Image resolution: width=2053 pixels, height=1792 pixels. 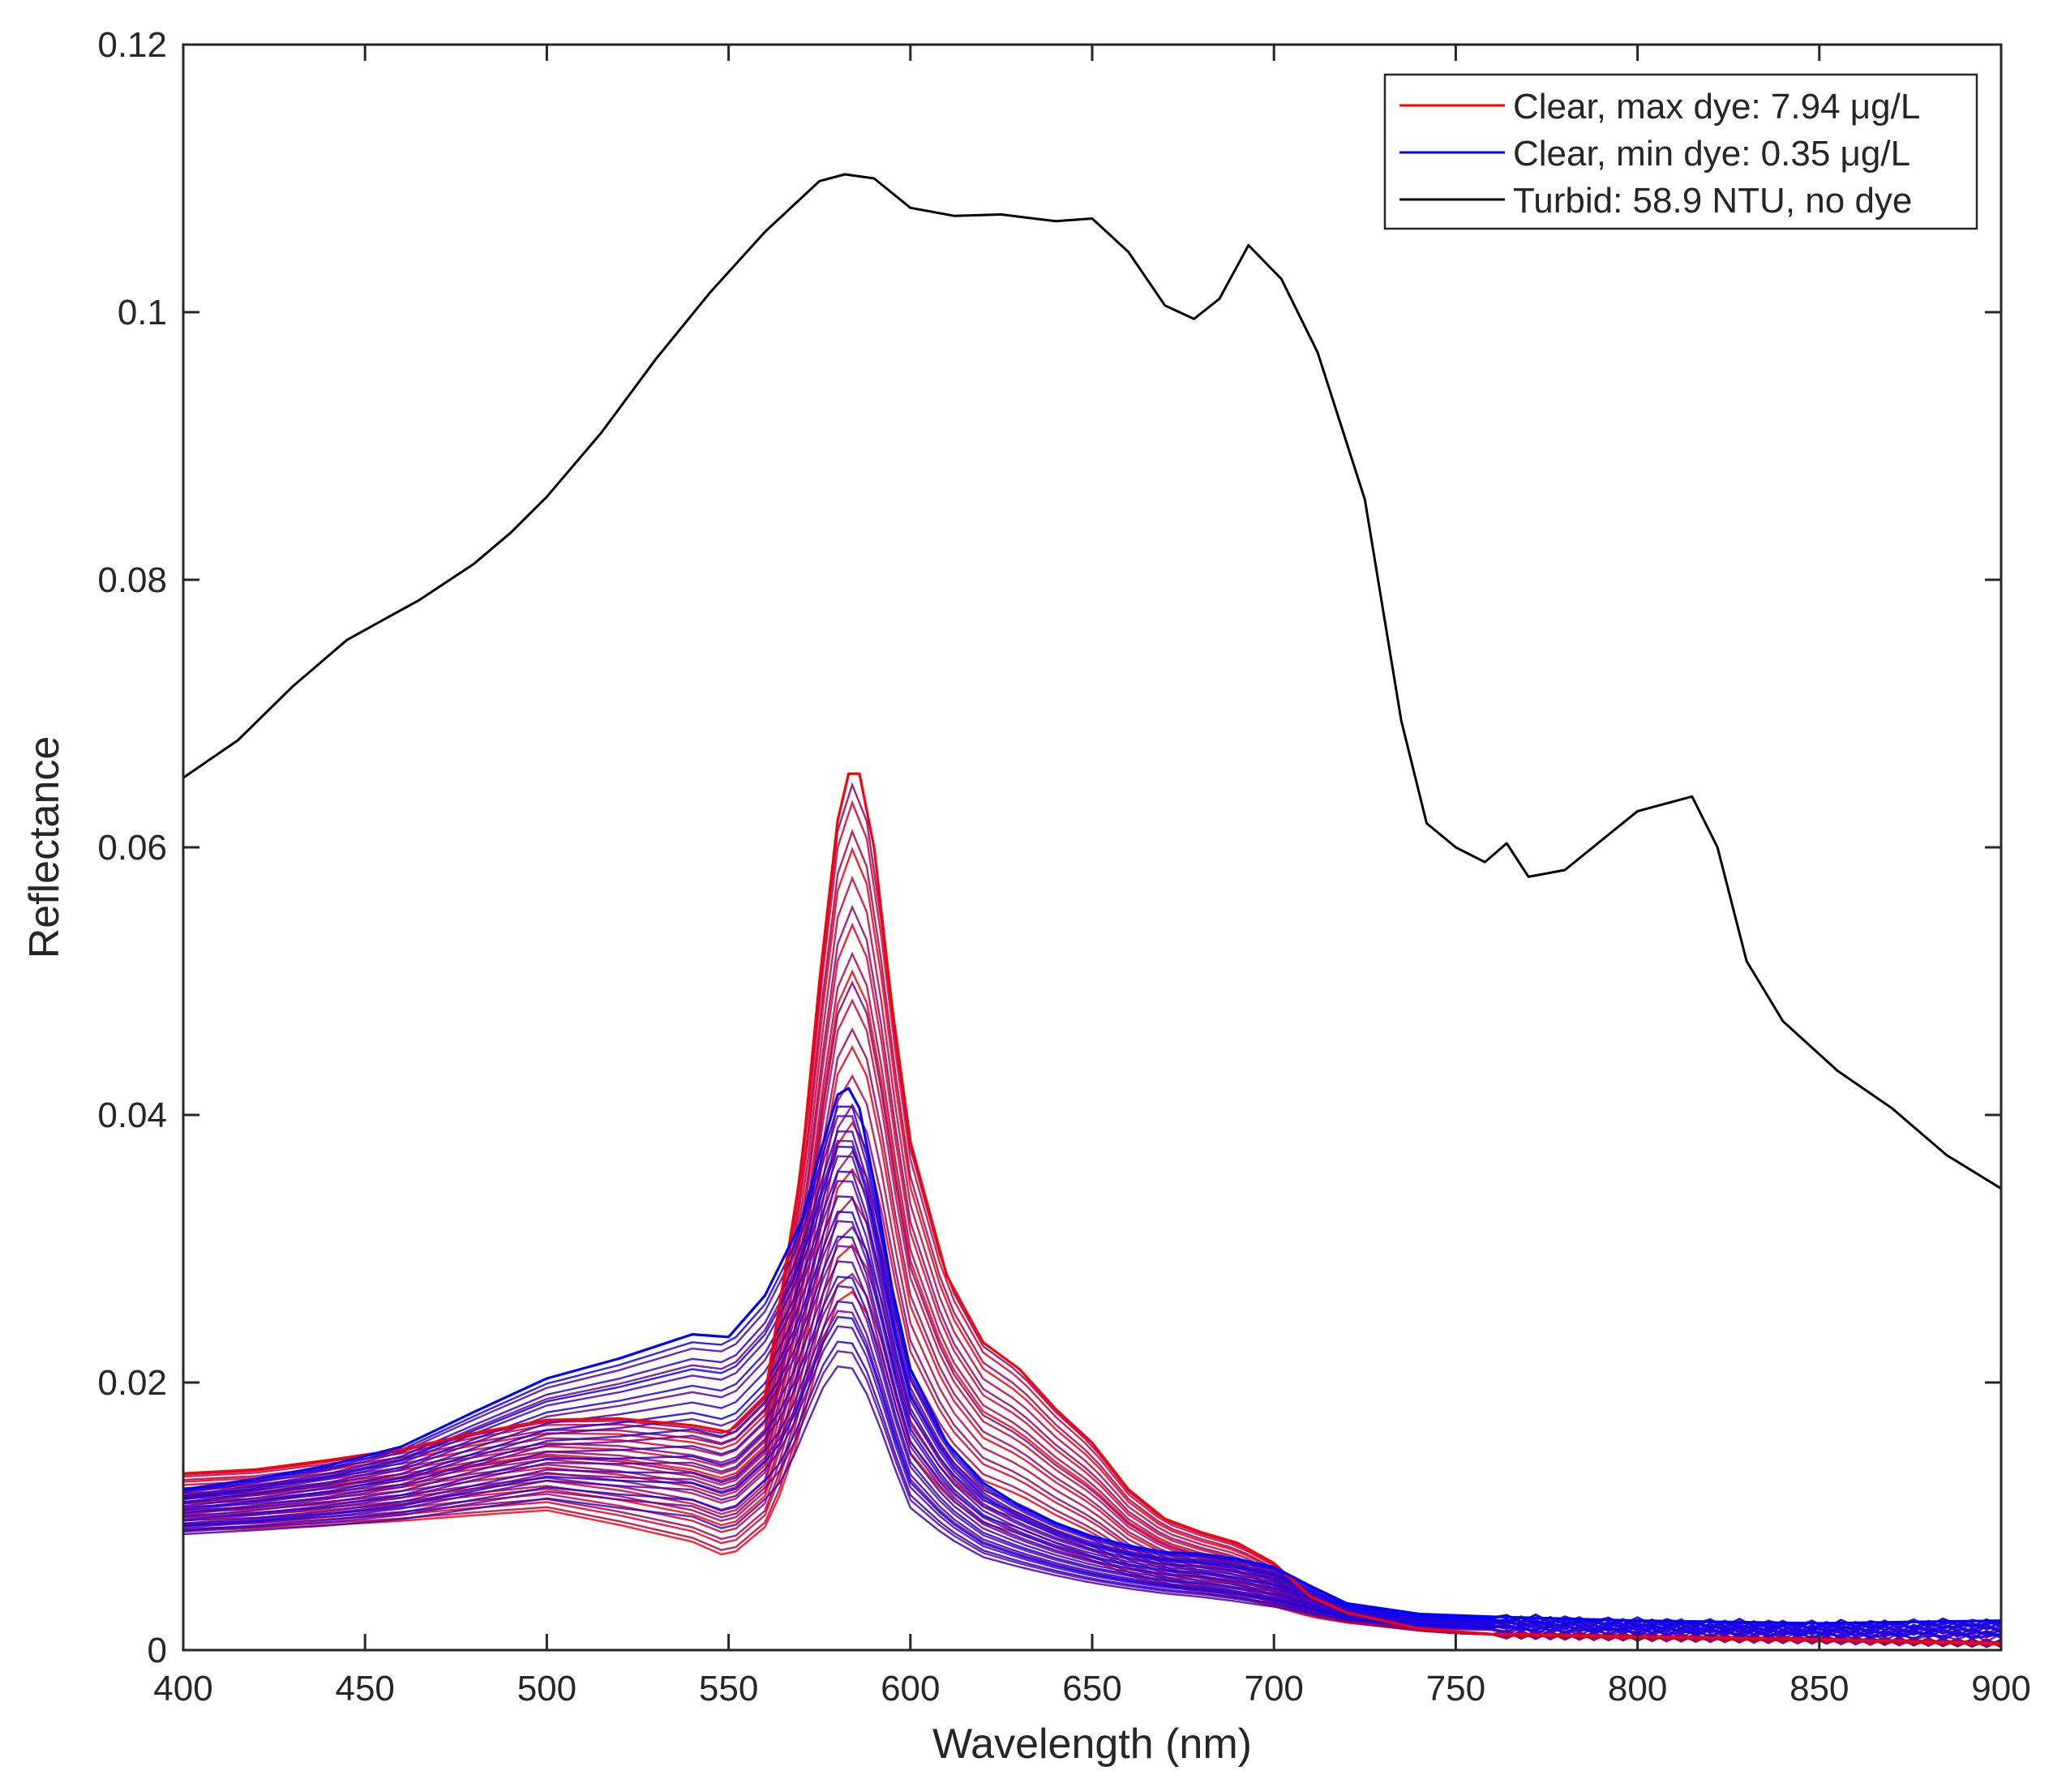 What do you see at coordinates (158, 1650) in the screenshot?
I see `y-tick-label: 0` at bounding box center [158, 1650].